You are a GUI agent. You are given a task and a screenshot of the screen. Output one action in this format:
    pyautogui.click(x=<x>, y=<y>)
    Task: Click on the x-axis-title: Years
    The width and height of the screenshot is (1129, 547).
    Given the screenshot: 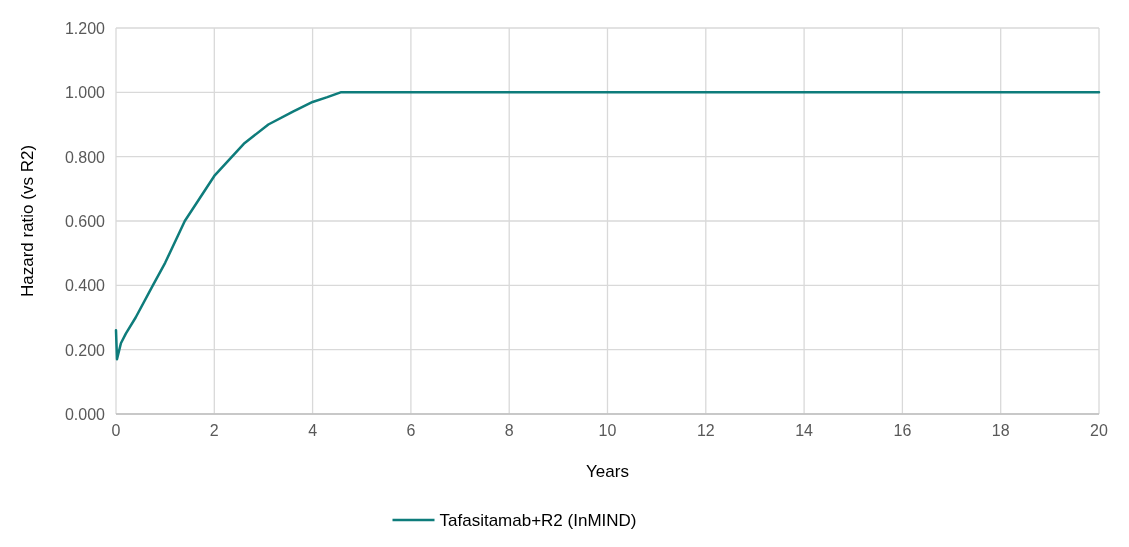 What is the action you would take?
    pyautogui.click(x=607, y=471)
    